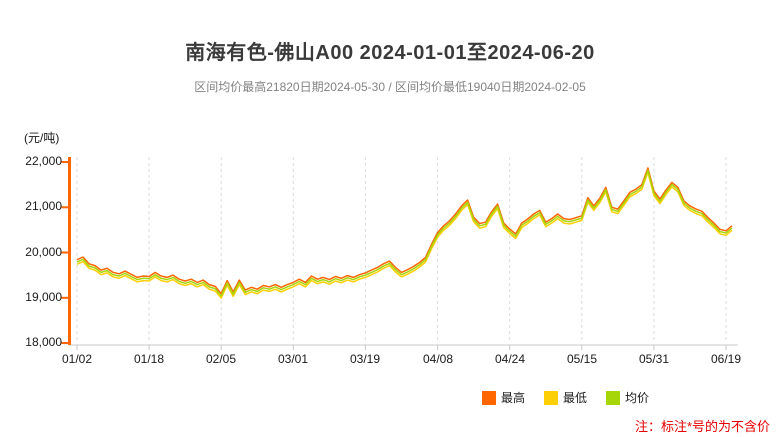  What do you see at coordinates (293, 359) in the screenshot?
I see `x-tick-label: 03/01` at bounding box center [293, 359].